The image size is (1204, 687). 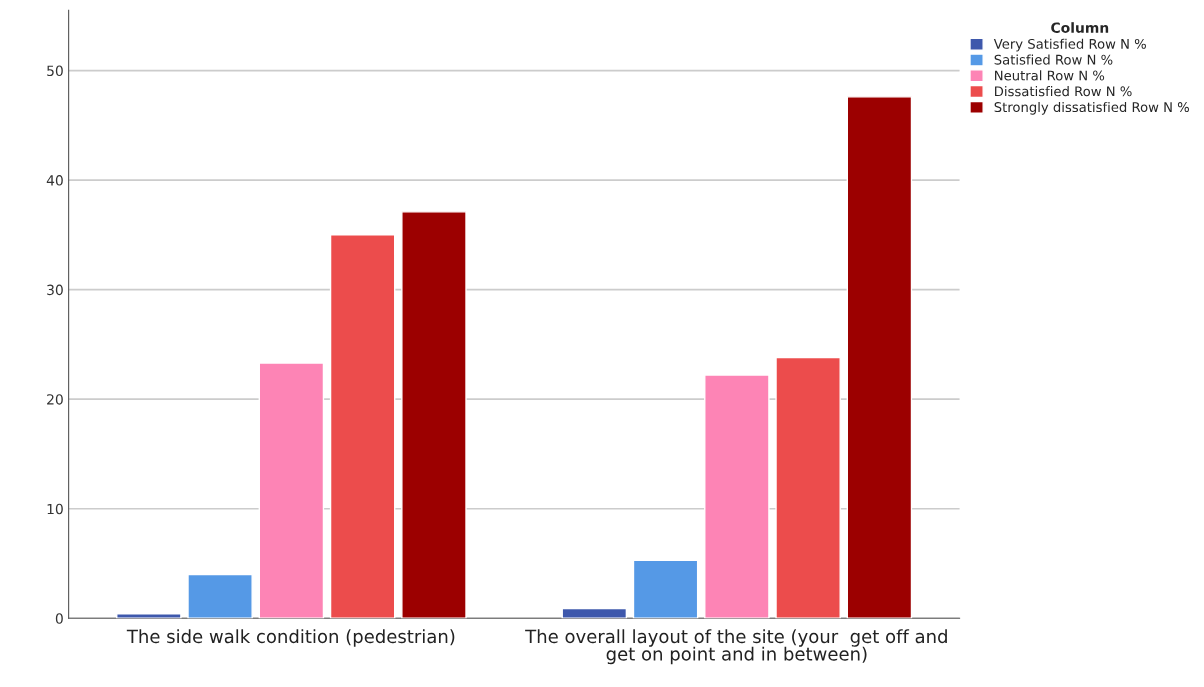 What do you see at coordinates (55, 509) in the screenshot?
I see `y-tick-label: 10` at bounding box center [55, 509].